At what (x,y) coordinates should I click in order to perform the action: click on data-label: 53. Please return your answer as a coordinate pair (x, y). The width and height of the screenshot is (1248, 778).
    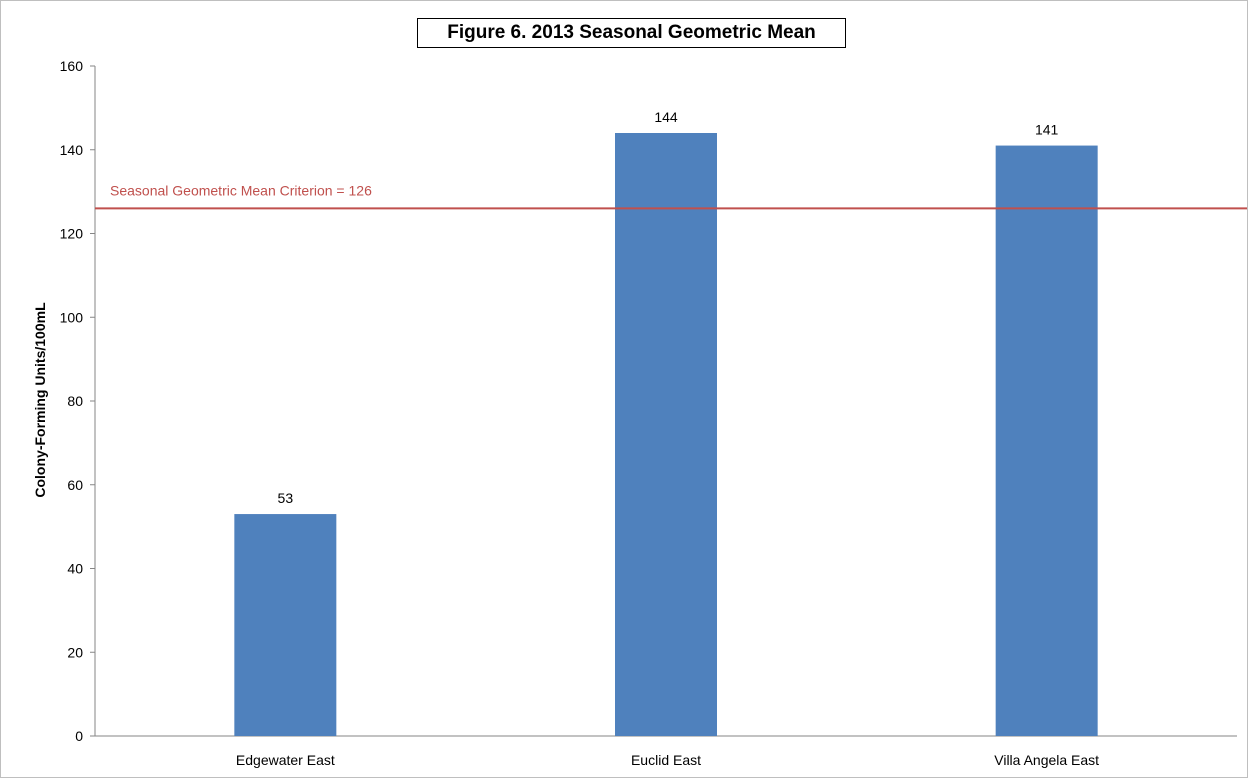
    Looking at the image, I should click on (286, 498).